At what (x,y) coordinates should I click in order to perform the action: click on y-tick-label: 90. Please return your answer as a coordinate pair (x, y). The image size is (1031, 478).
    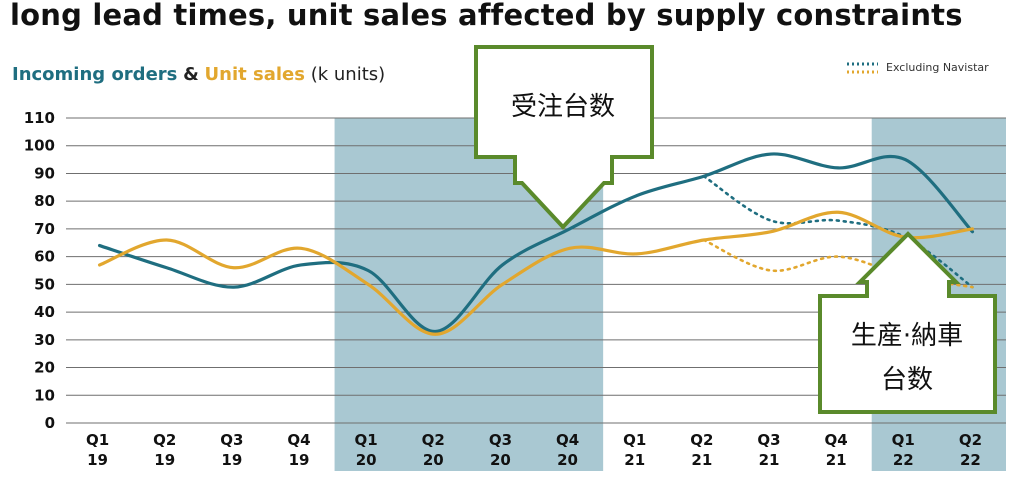
    Looking at the image, I should click on (44, 173).